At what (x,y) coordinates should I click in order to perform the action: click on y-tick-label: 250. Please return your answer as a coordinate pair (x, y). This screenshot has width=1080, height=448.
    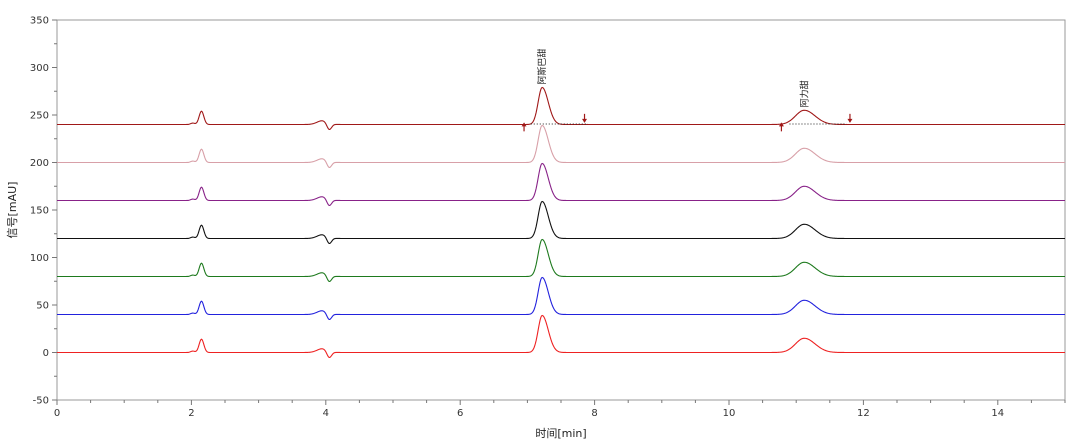
    Looking at the image, I should click on (39, 116).